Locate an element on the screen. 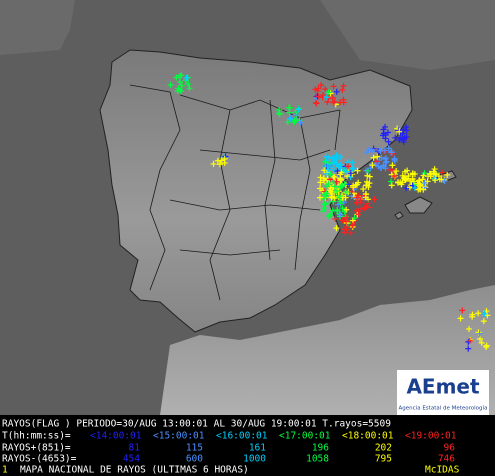  footer-source: McIDAS is located at coordinates (442, 470).